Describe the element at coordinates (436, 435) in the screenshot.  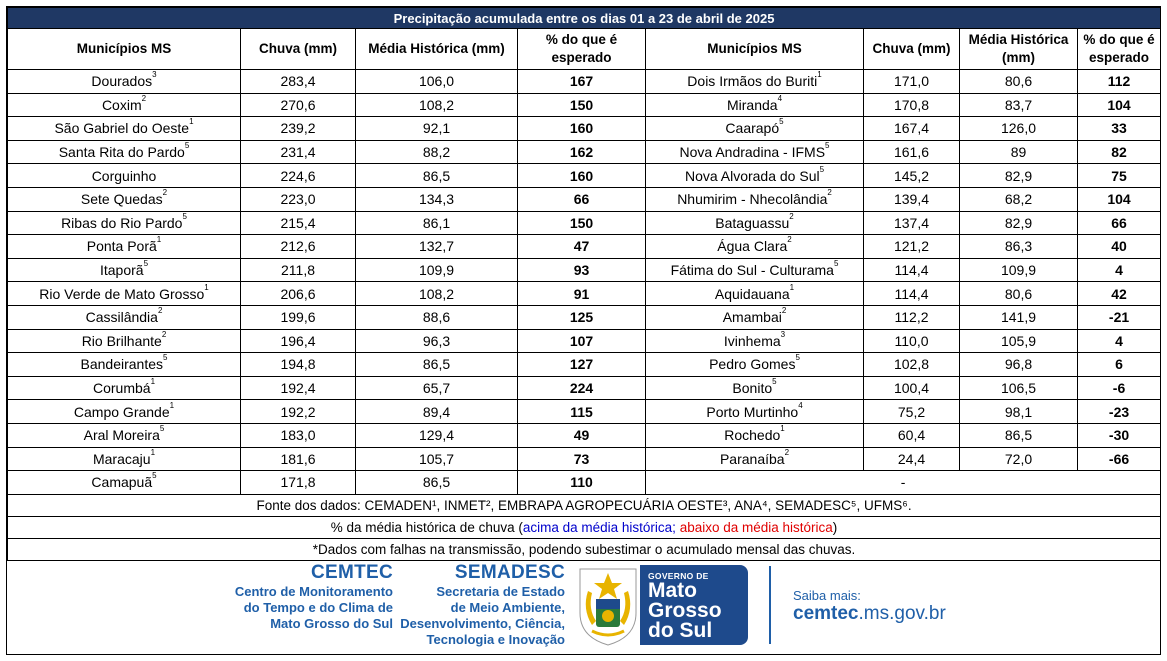
I see `media-cell: 129,4` at that location.